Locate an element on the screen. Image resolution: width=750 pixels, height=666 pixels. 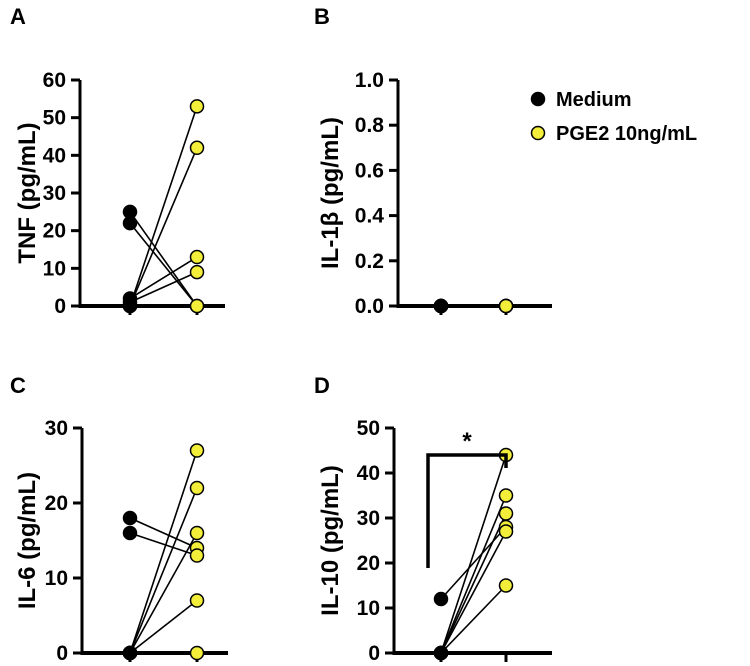
y-axis-label-d: IL-10 (pg/mL) is located at coordinates (330, 540).